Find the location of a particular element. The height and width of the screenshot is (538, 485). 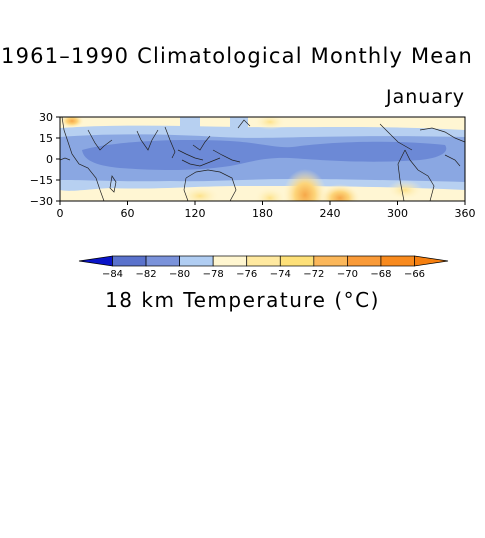

x-axis: 0 60 120 180 240 300 360 is located at coordinates (266, 210).